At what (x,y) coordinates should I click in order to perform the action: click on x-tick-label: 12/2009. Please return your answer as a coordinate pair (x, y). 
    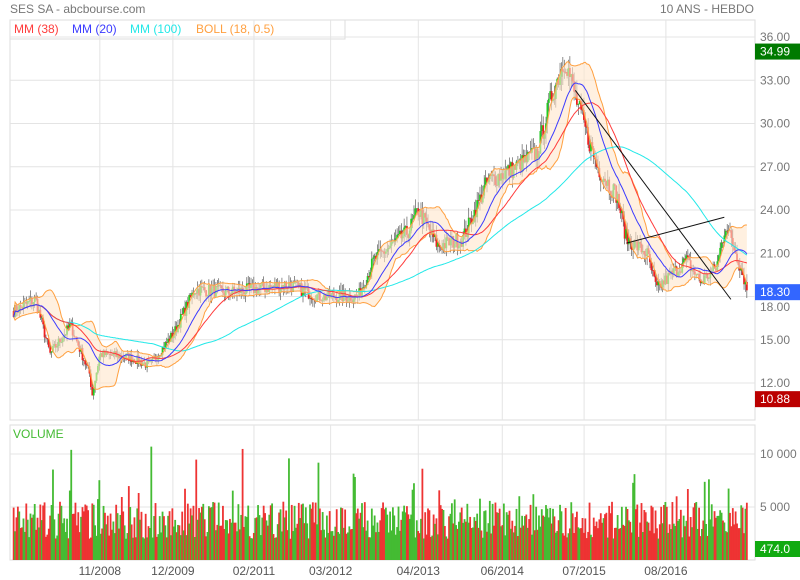
    Looking at the image, I should click on (173, 571).